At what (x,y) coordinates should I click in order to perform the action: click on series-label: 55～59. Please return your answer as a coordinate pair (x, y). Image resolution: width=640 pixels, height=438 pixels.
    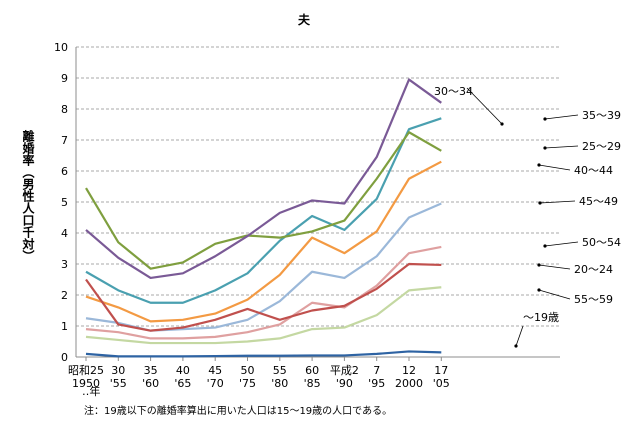
    Looking at the image, I should click on (593, 299).